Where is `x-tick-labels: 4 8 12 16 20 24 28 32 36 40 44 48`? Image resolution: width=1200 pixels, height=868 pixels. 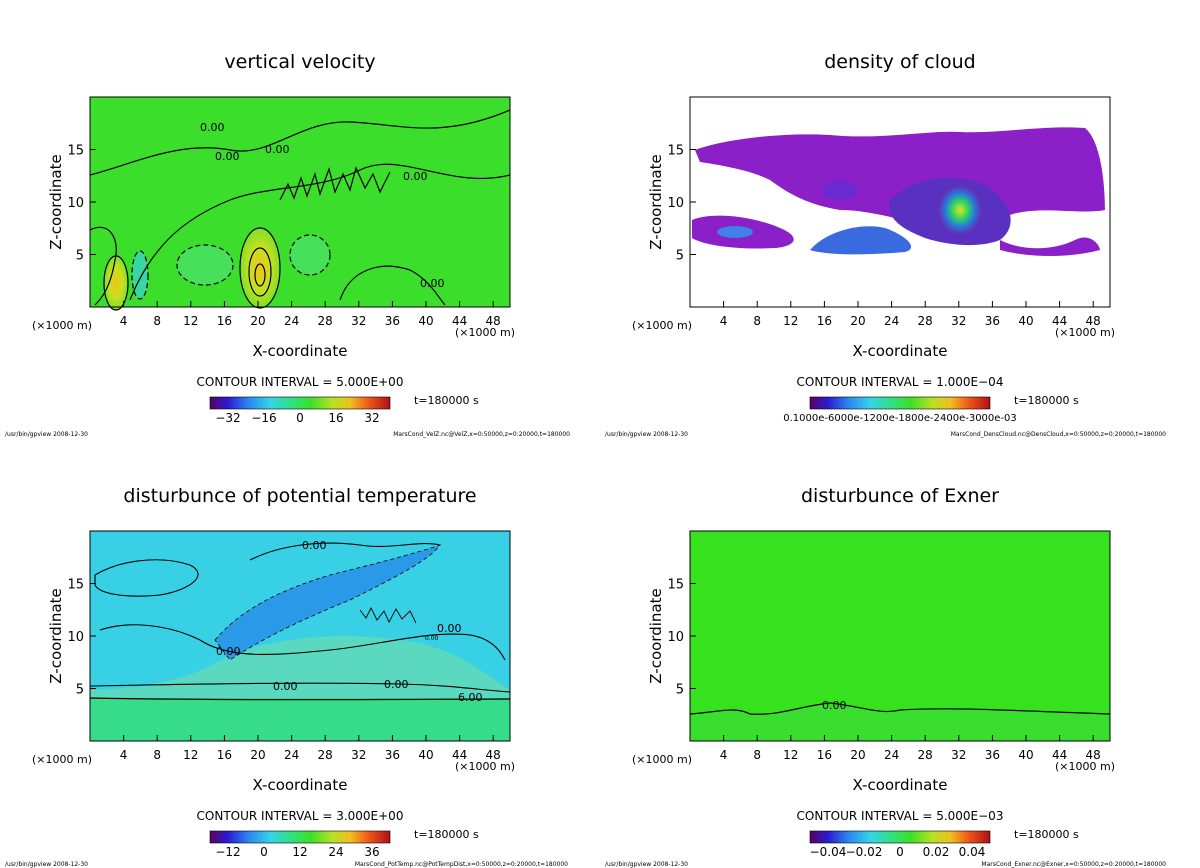 x-tick-labels: 4 8 12 16 20 24 28 32 36 40 44 48 is located at coordinates (310, 748).